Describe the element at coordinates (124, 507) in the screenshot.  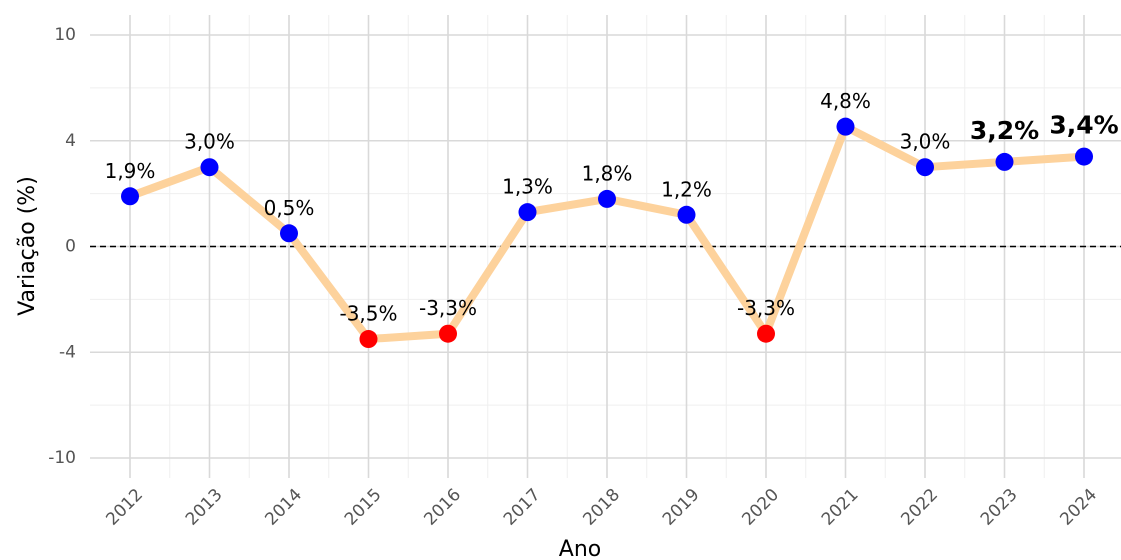
I see `x-tick-label: 2012` at that location.